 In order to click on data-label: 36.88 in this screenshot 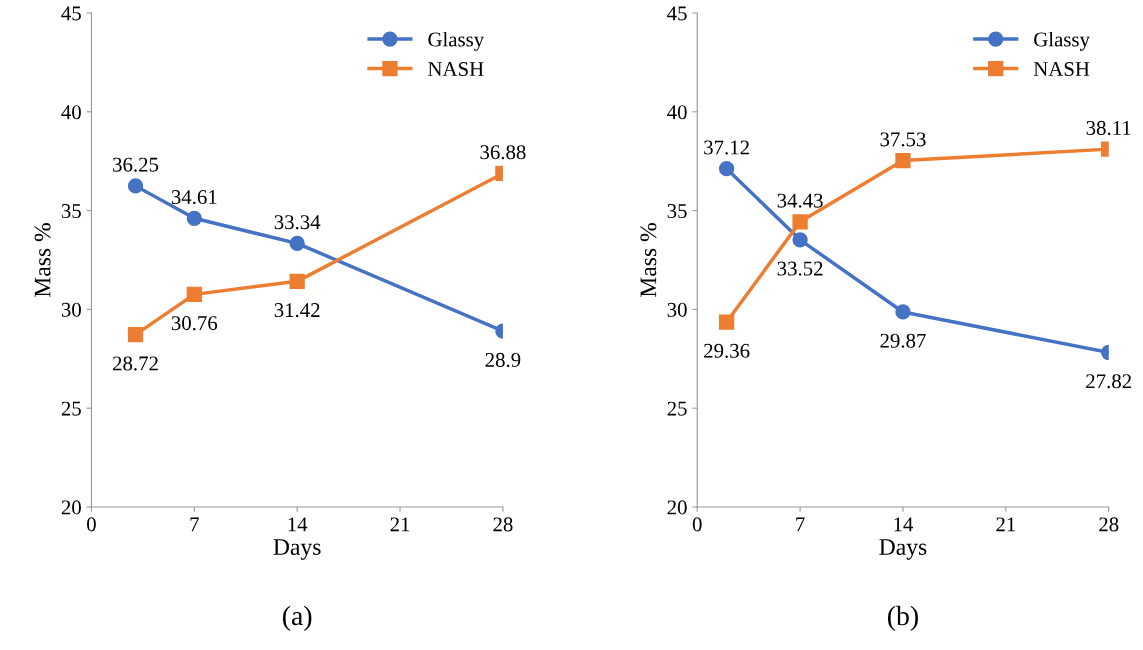, I will do `click(503, 152)`.